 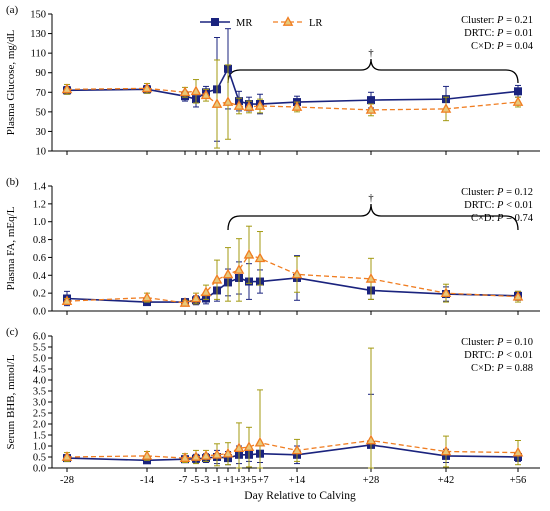 I want to click on legend-label: MR, so click(x=244, y=23).